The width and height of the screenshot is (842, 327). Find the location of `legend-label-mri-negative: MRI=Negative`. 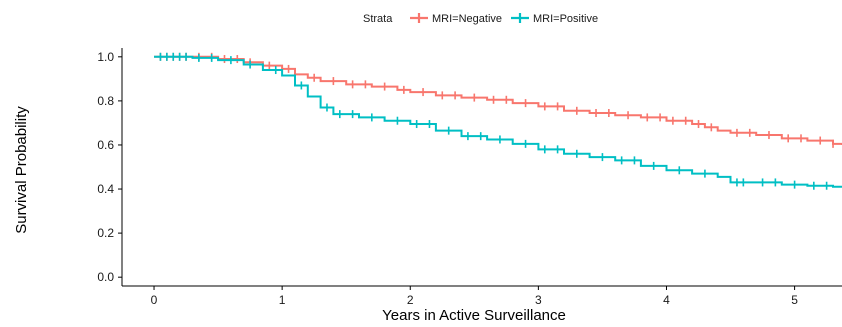

legend-label-mri-negative: MRI=Negative is located at coordinates (467, 19).